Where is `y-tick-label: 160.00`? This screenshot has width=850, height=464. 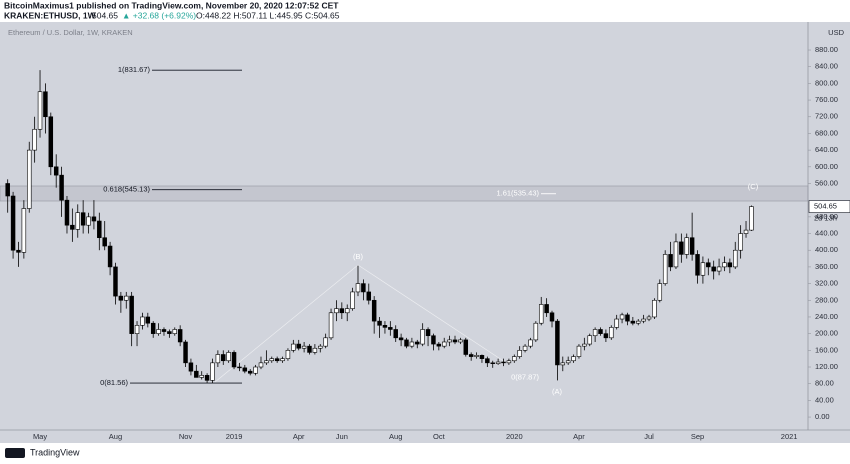
y-tick-label: 160.00 is located at coordinates (826, 349).